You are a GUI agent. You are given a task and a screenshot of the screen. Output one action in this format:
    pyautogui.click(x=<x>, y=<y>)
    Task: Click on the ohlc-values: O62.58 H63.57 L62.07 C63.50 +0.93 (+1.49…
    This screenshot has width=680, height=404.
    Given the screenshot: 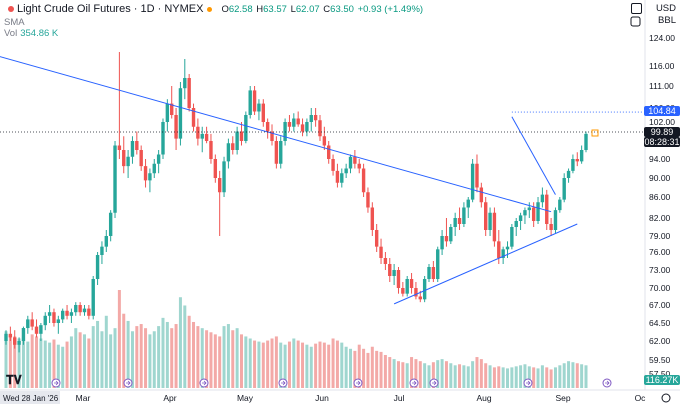 What is the action you would take?
    pyautogui.click(x=322, y=9)
    